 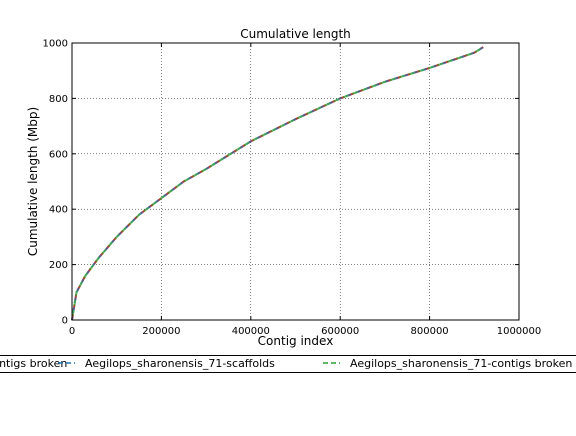 What do you see at coordinates (33, 181) in the screenshot?
I see `y-axis-label: Cumulative length (Mbp)` at bounding box center [33, 181].